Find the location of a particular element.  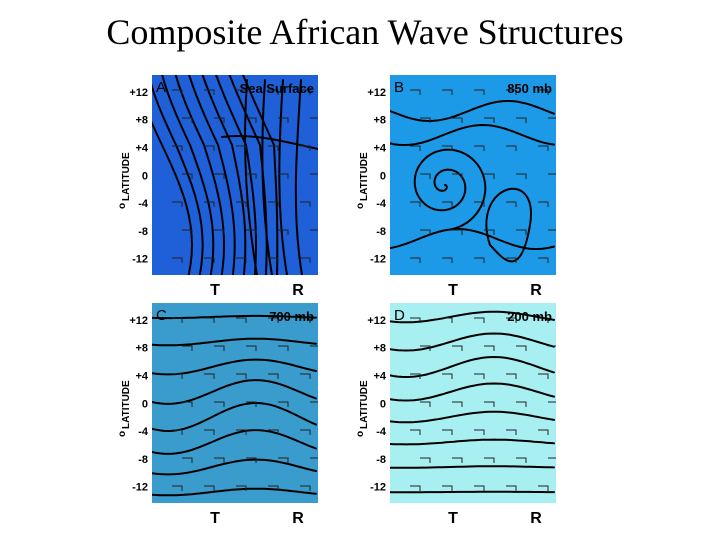

panel-letter: B is located at coordinates (399, 87).